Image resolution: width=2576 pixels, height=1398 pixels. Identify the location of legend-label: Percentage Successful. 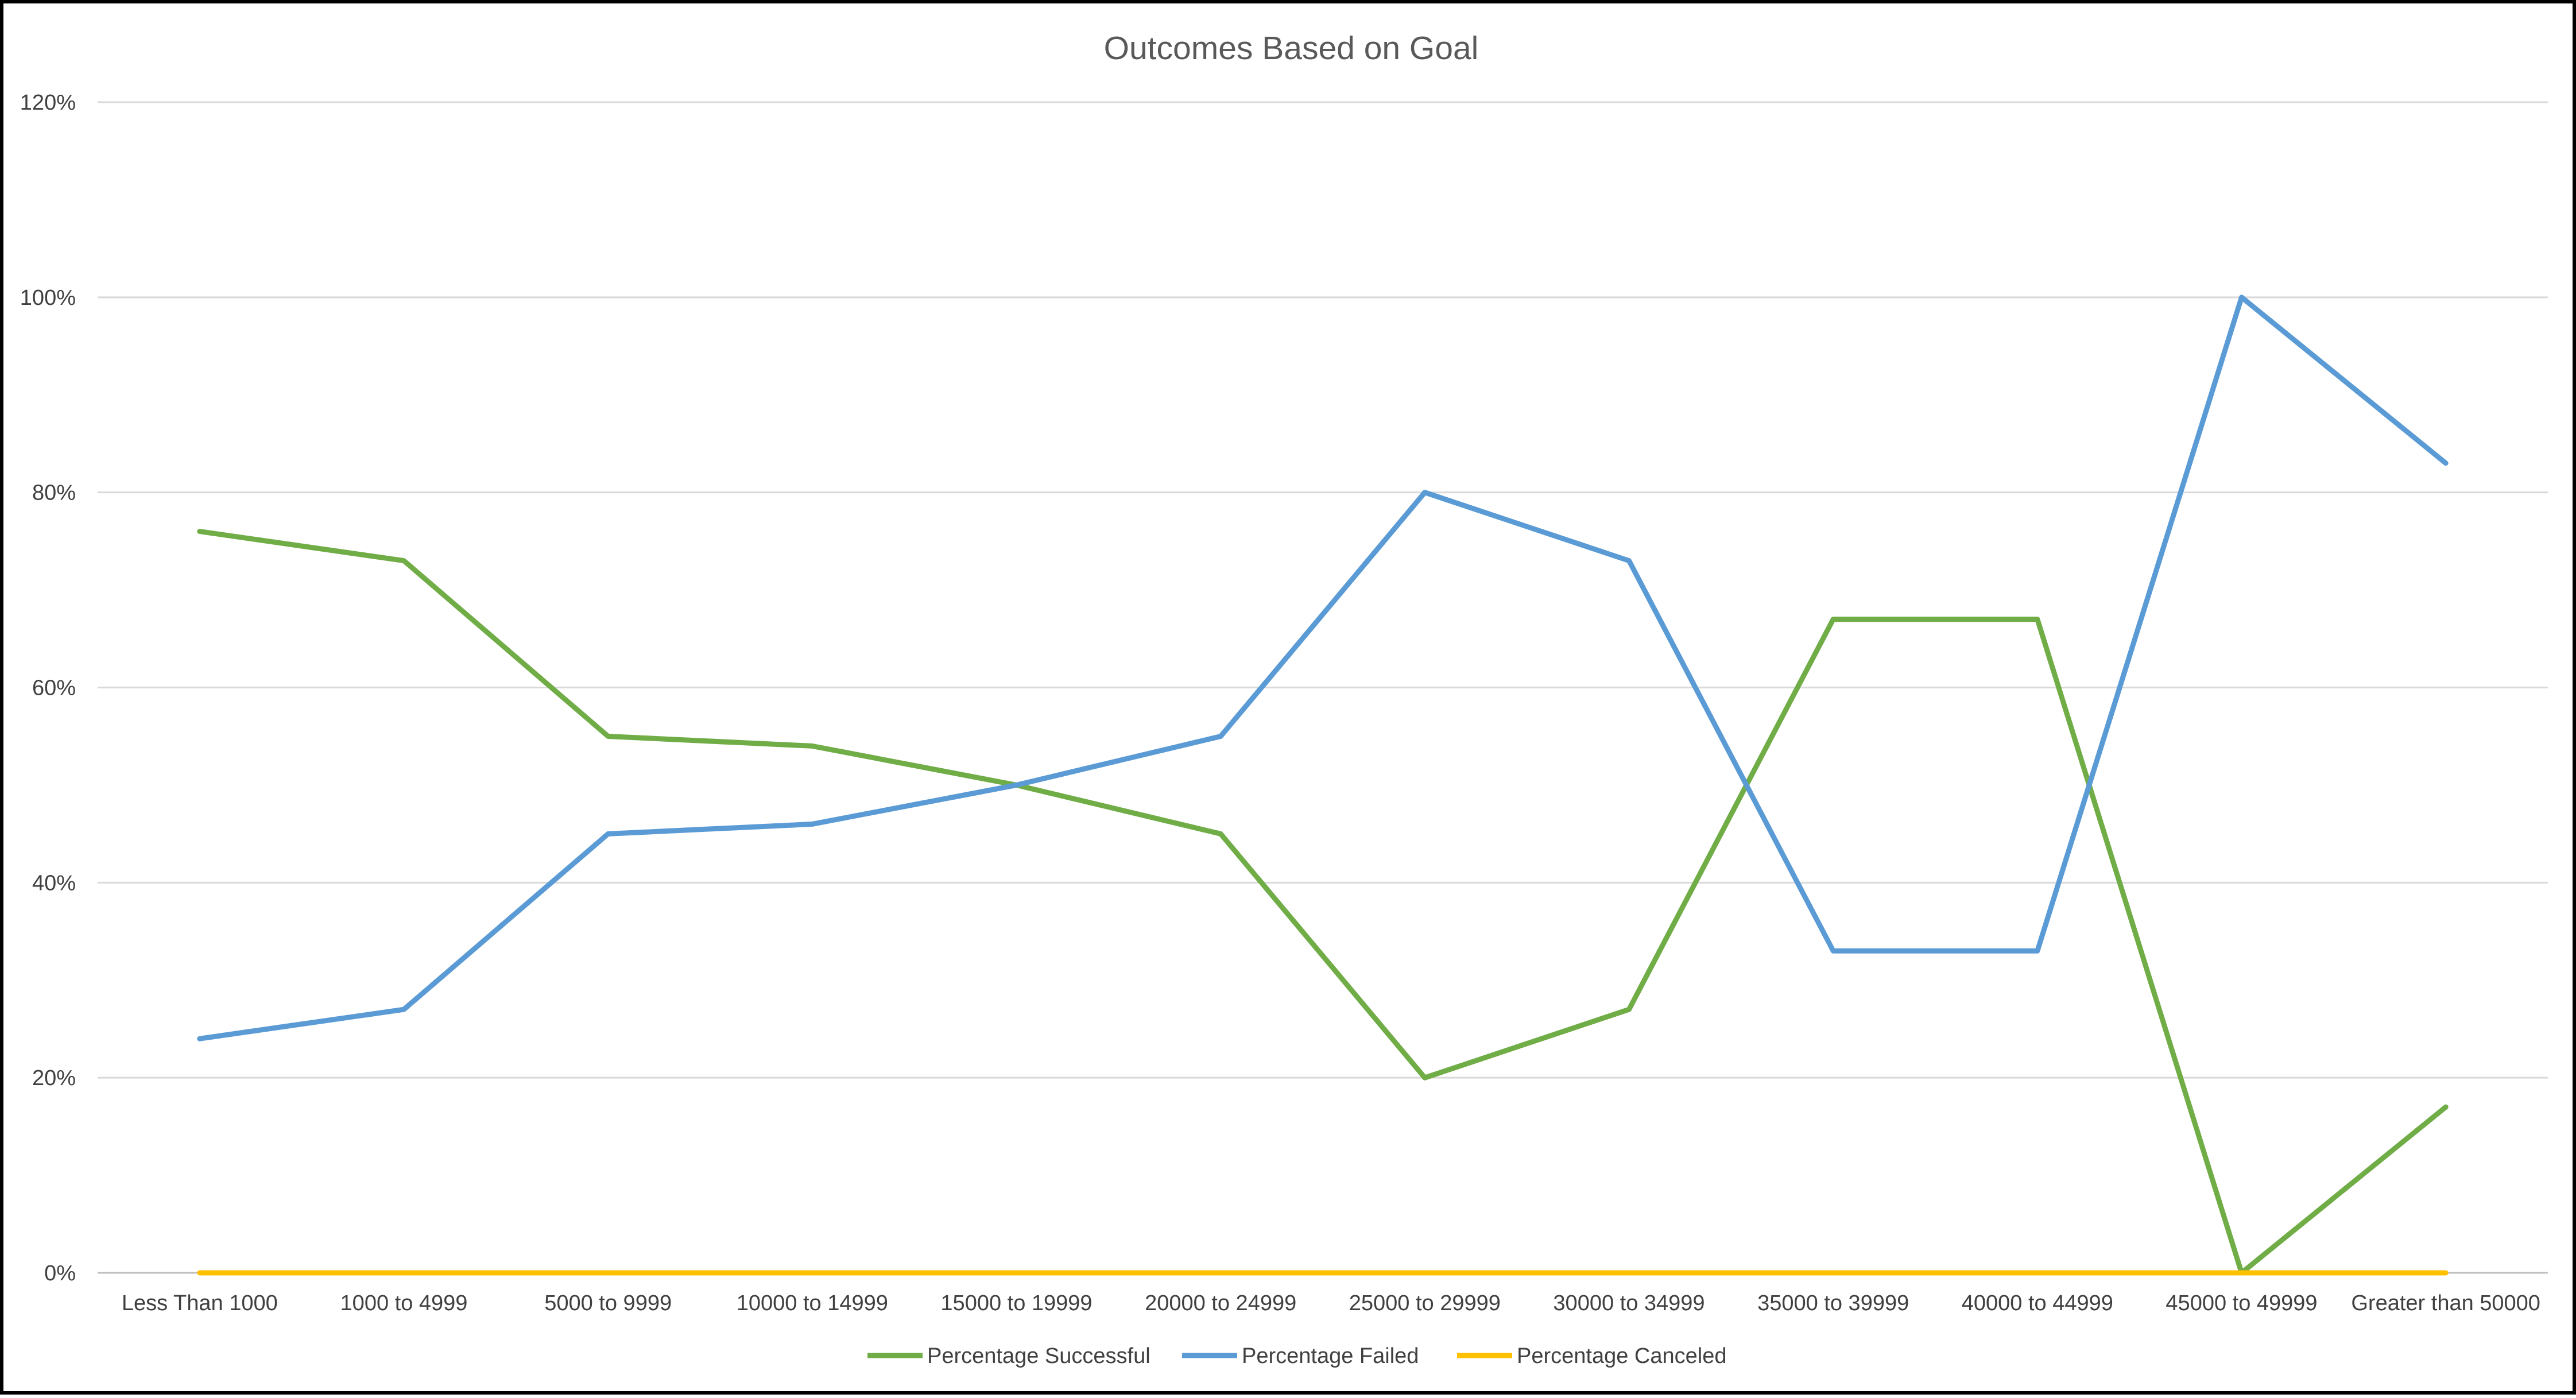
(1039, 1356).